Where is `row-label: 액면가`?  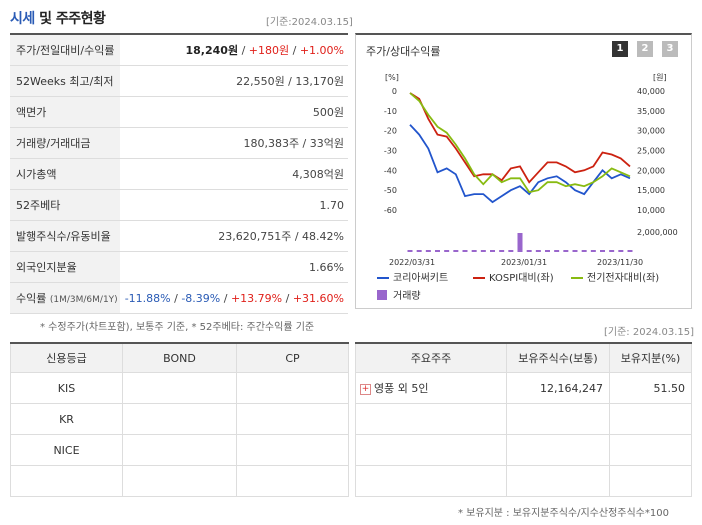
row-label: 액면가 is located at coordinates (65, 112).